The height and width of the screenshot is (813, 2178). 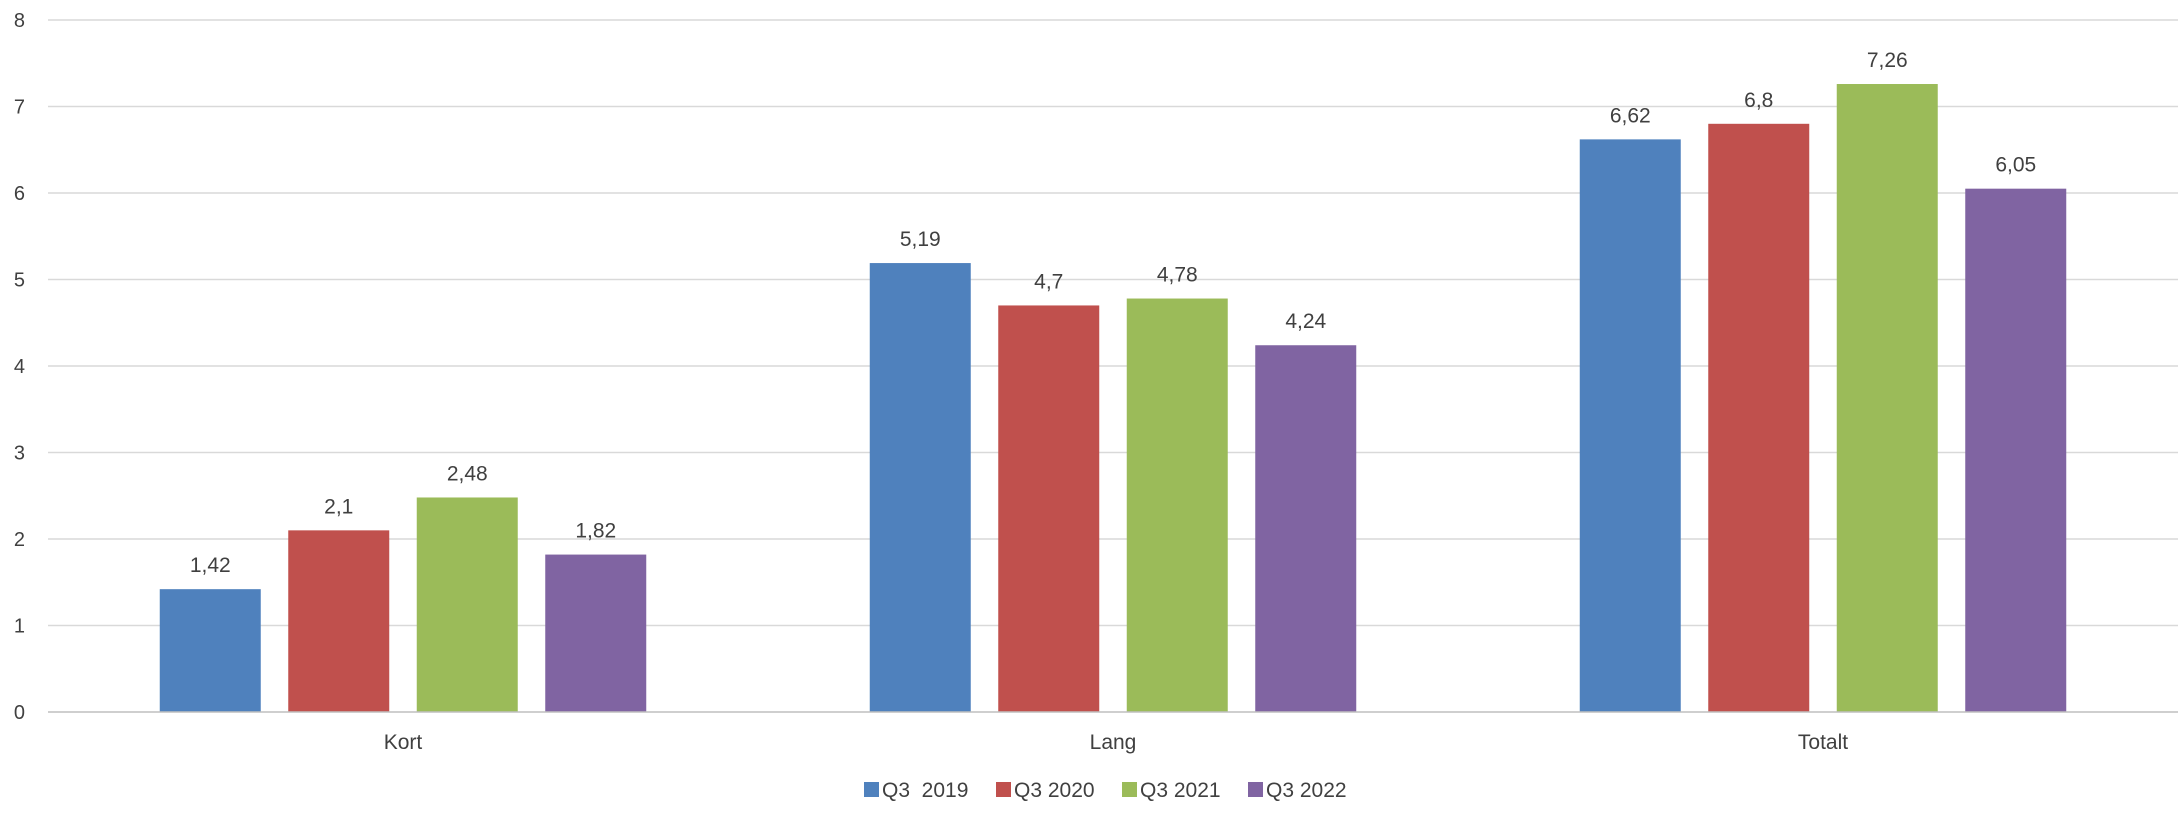 What do you see at coordinates (19, 194) in the screenshot?
I see `y-tick-label: 6` at bounding box center [19, 194].